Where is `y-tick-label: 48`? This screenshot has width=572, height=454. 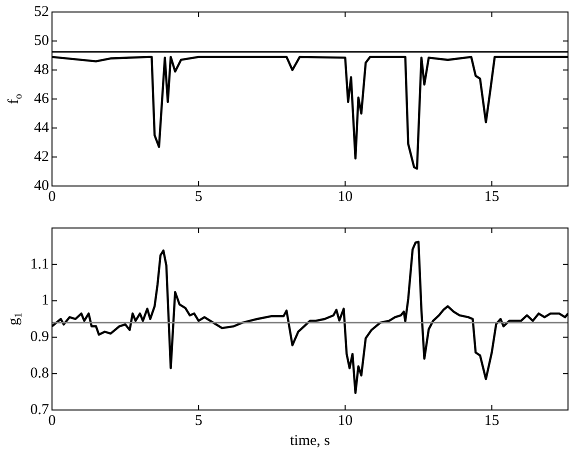
y-tick-label: 48 is located at coordinates (41, 70).